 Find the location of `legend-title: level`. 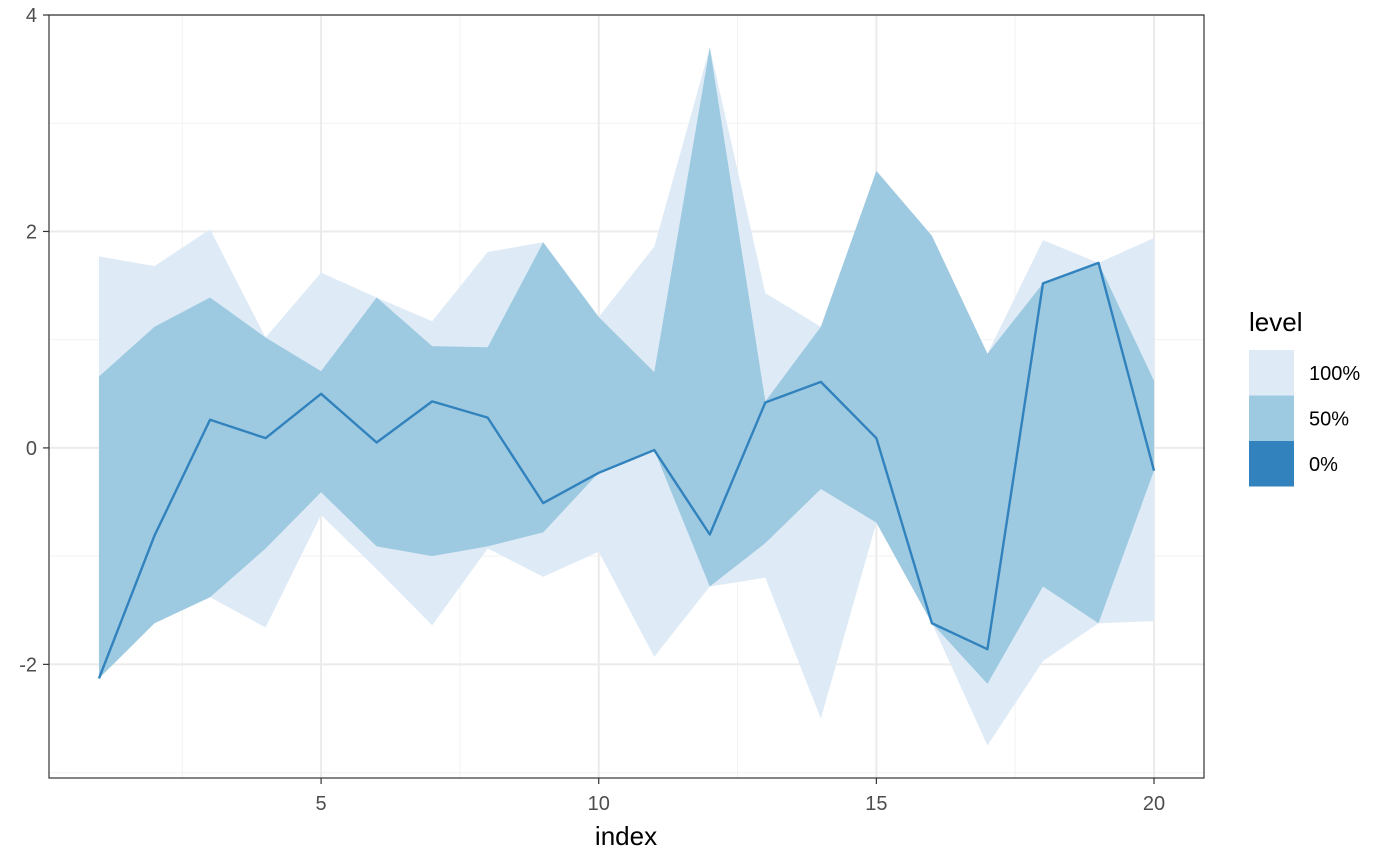

legend-title: level is located at coordinates (1275, 322).